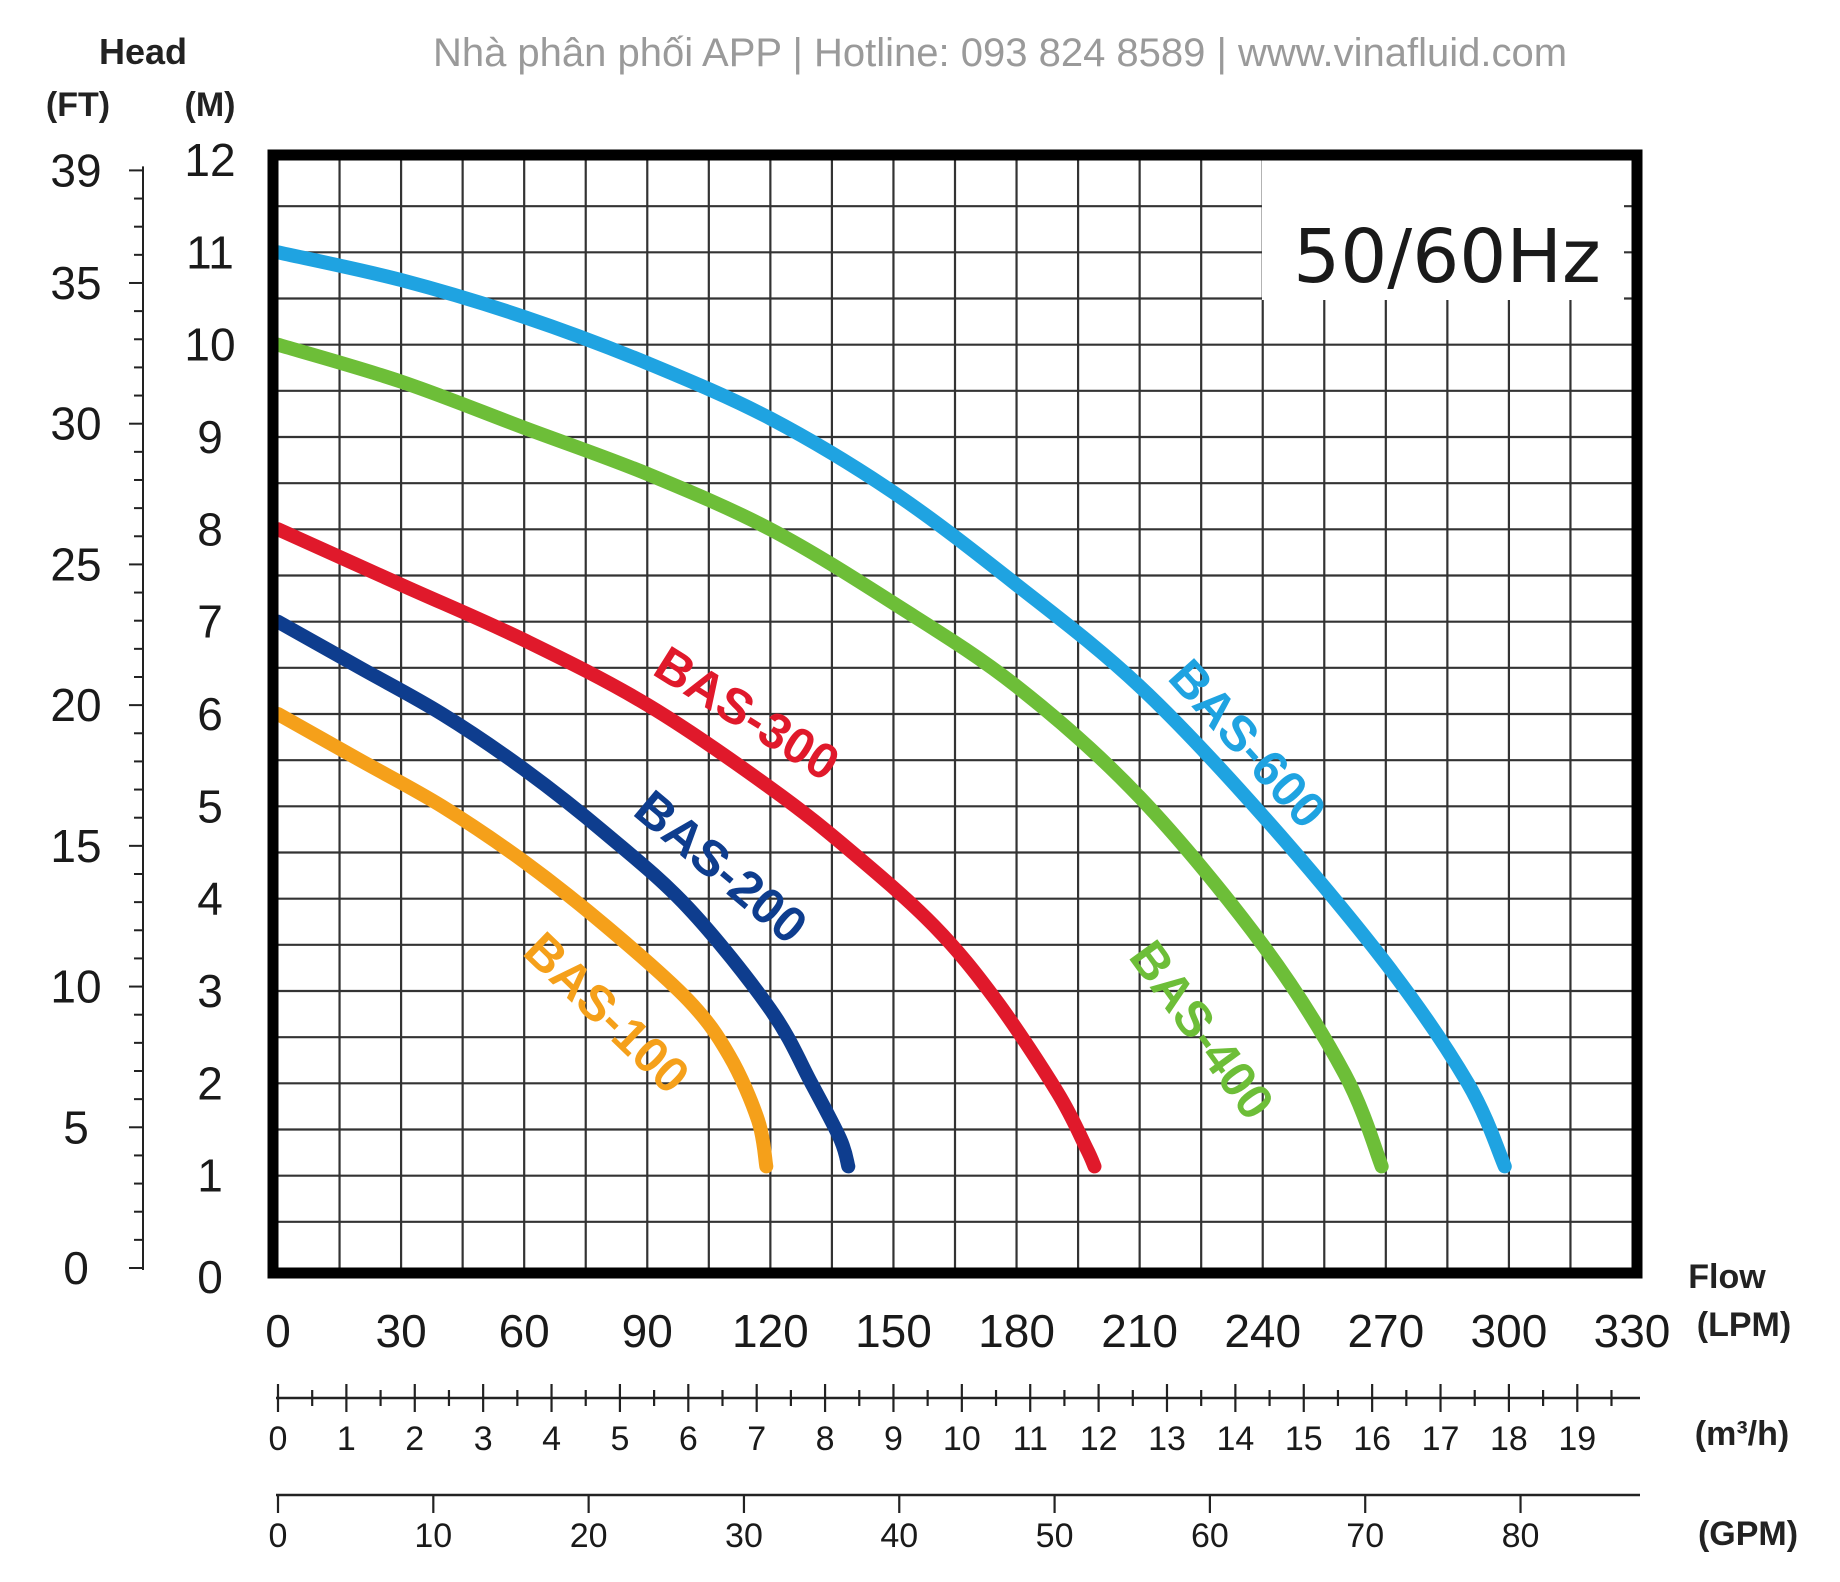 The height and width of the screenshot is (1582, 1840). Describe the element at coordinates (1441, 1439) in the screenshot. I see `x-tick-m3h-label: 17` at that location.